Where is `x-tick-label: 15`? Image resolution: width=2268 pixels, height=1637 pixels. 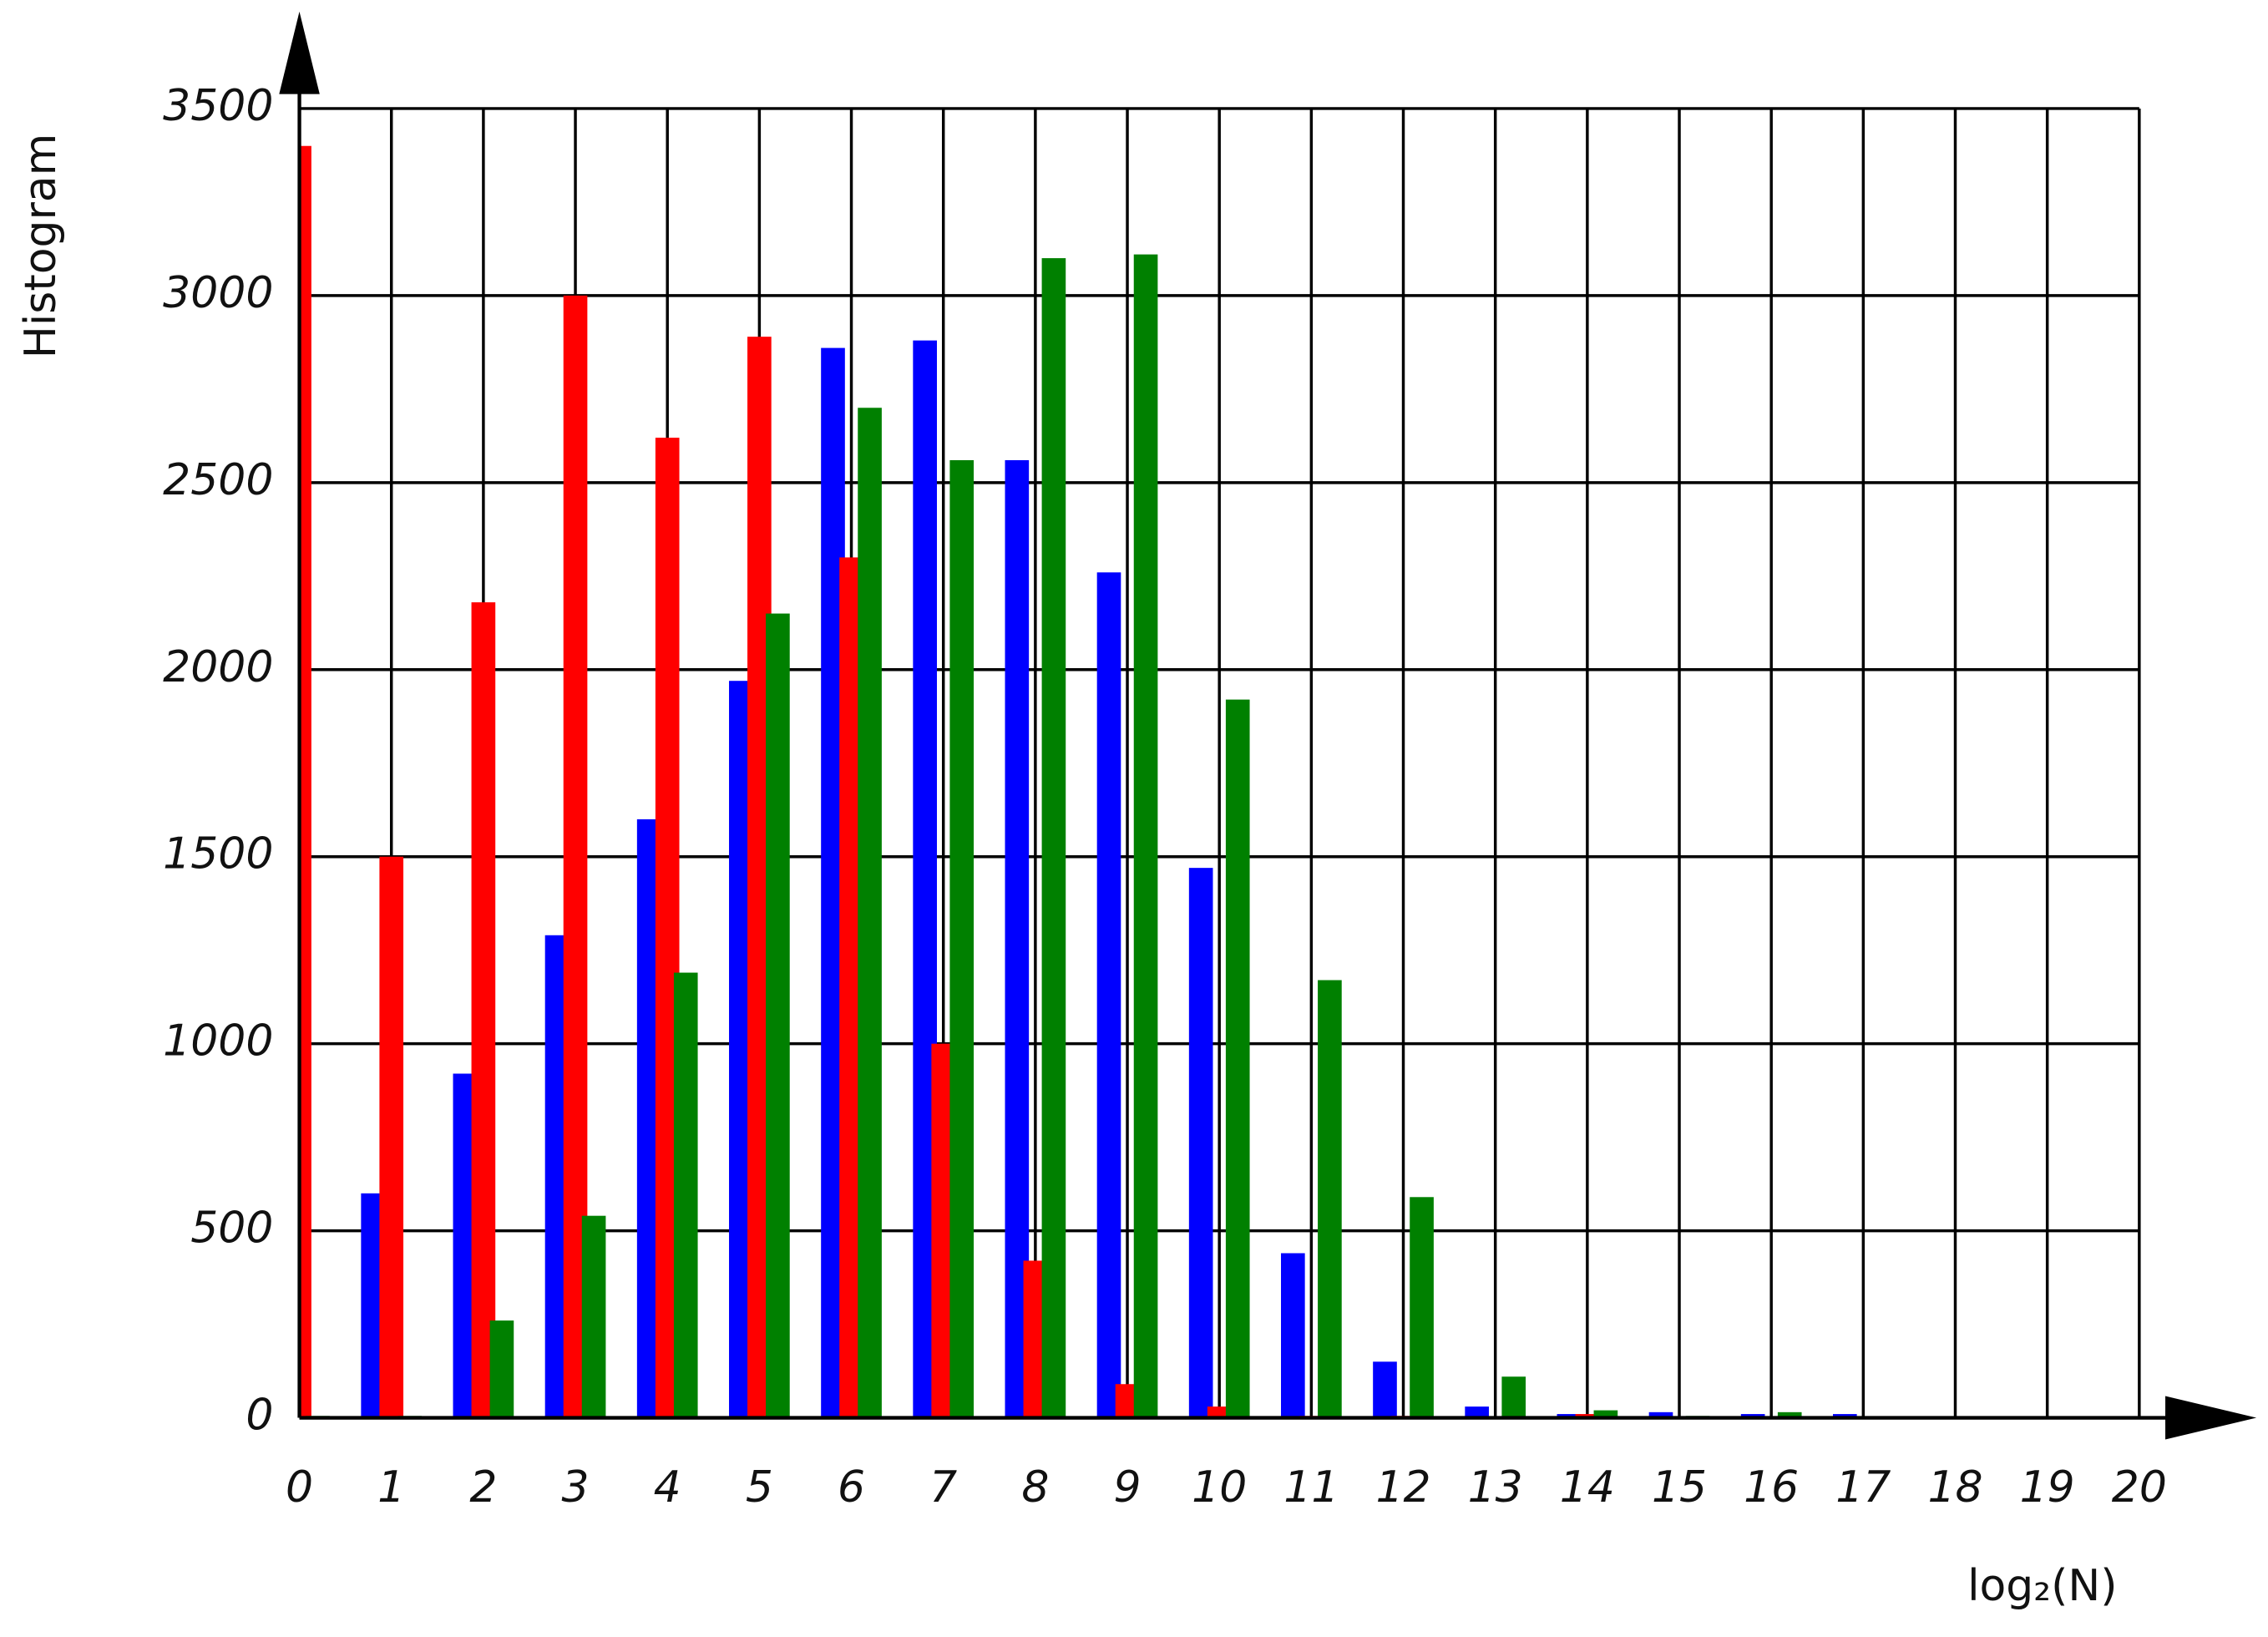 x-tick-label: 15 is located at coordinates (1679, 1487).